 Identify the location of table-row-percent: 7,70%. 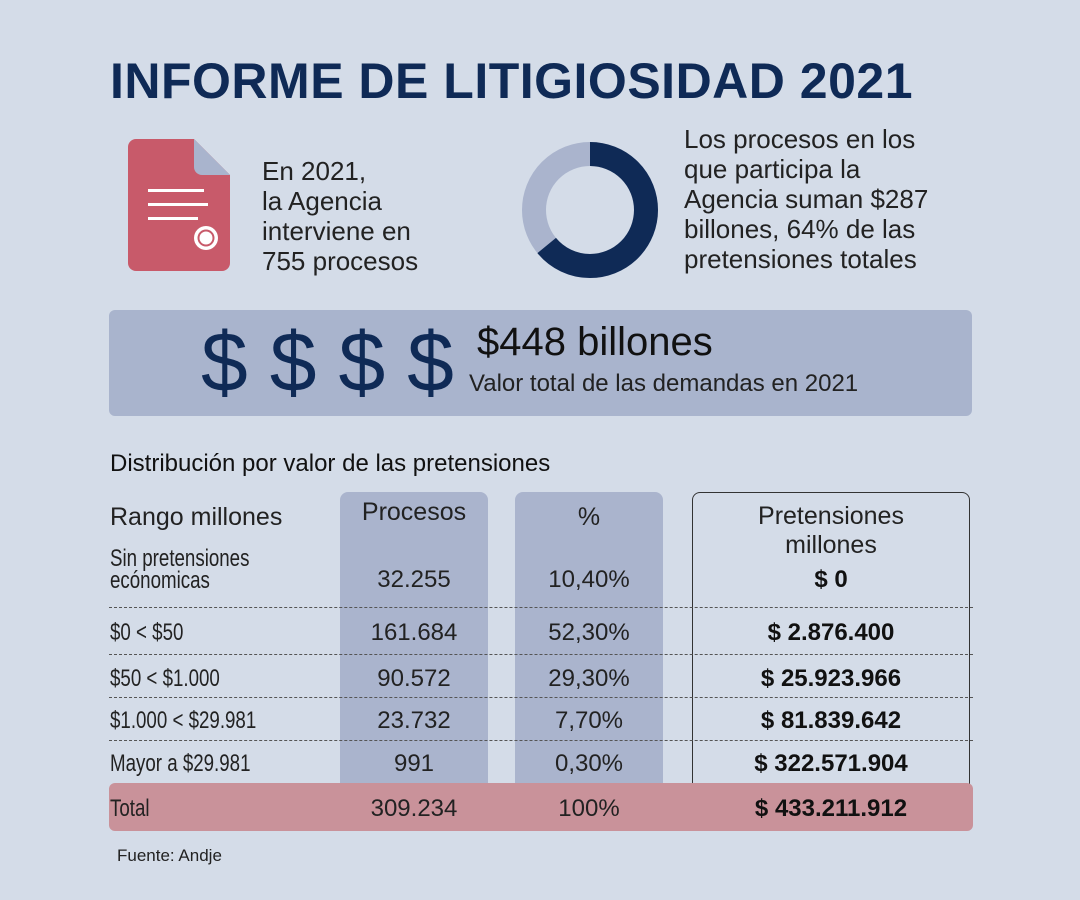
(589, 720).